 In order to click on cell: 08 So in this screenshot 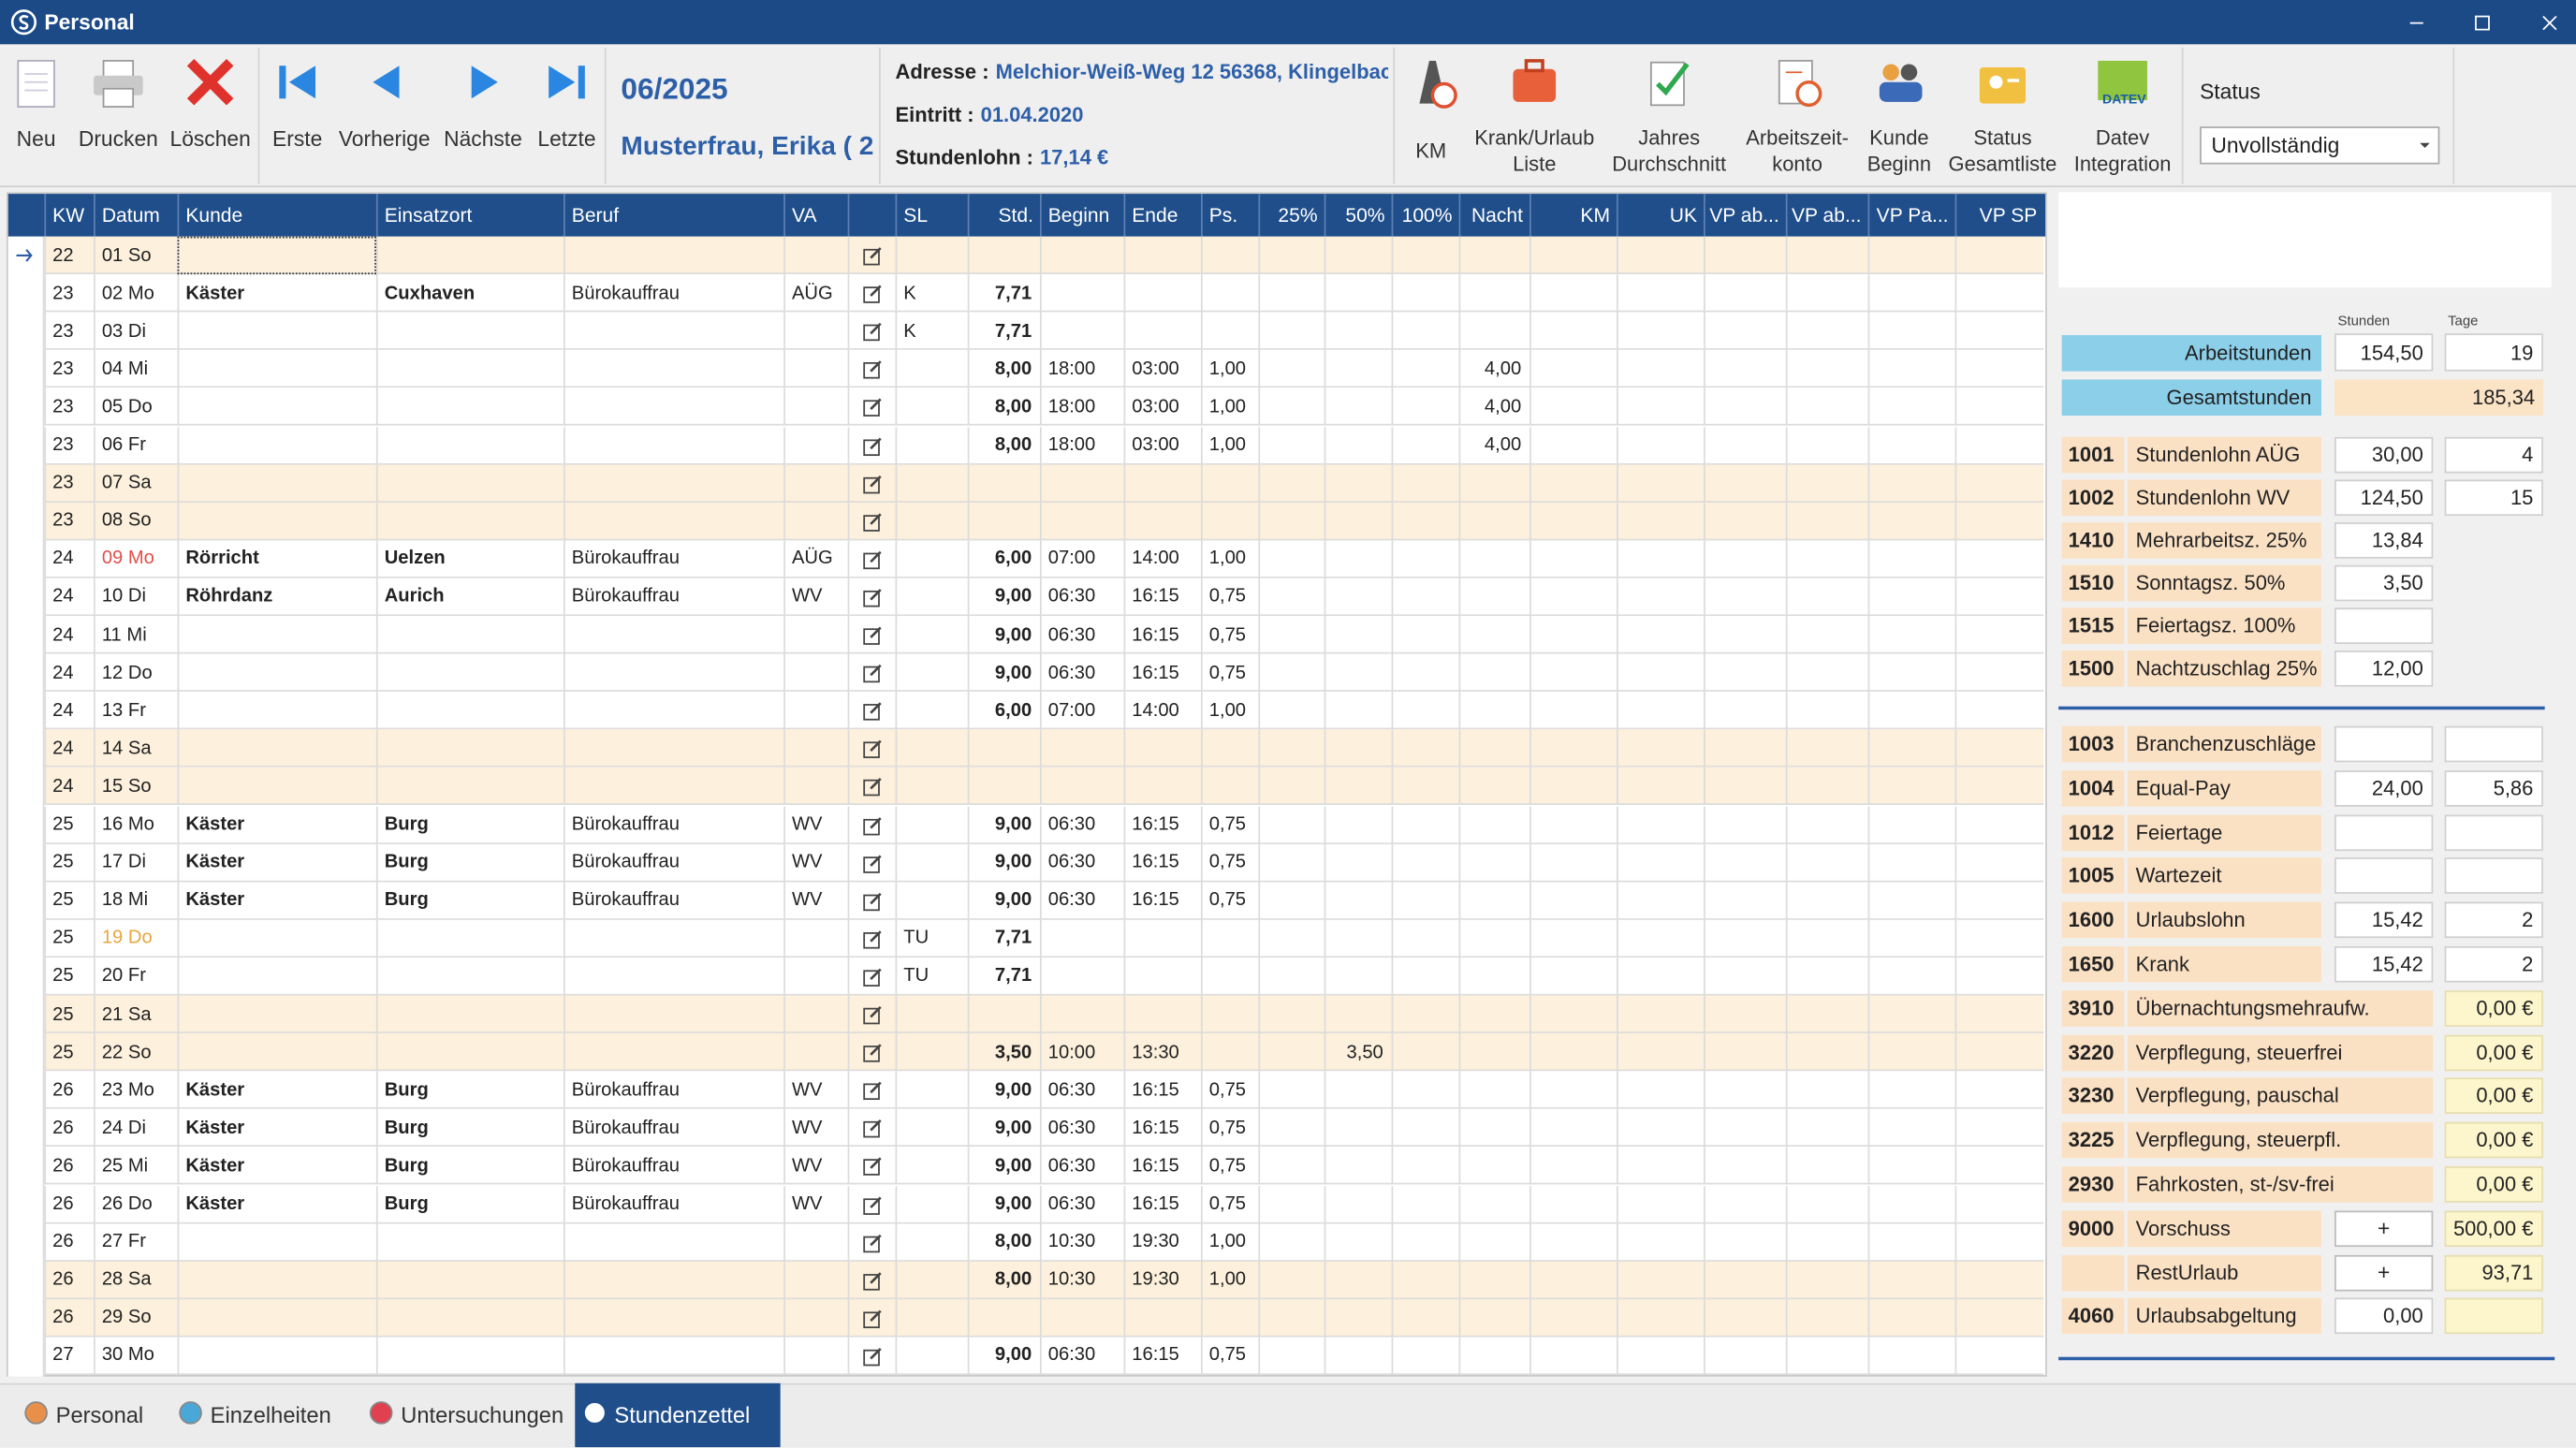, I will do `click(126, 521)`.